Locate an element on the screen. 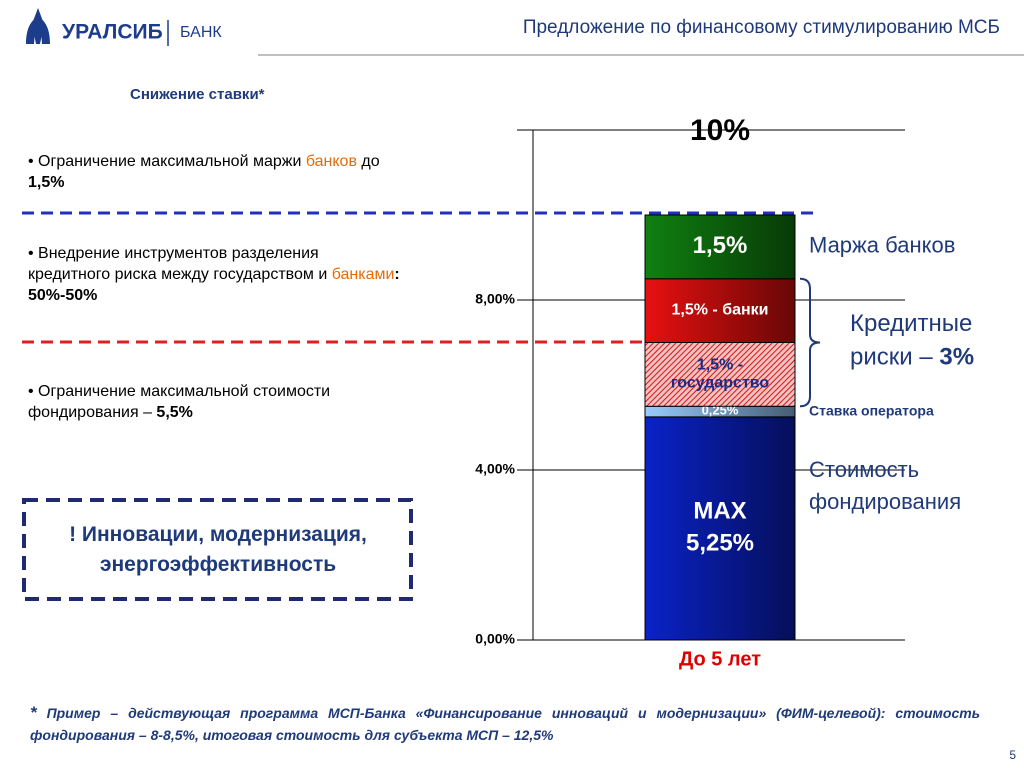 This screenshot has height=768, width=1024. bullet-text: • Ограничение максимальной маржи is located at coordinates (167, 161).